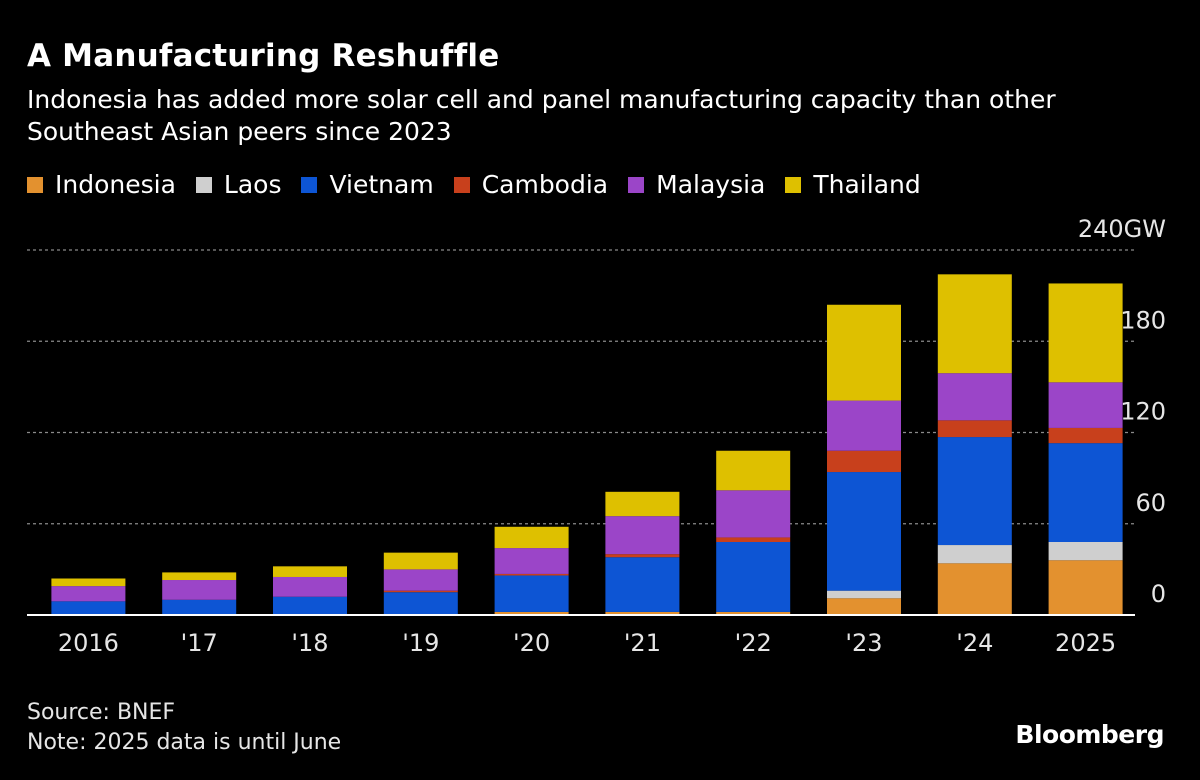  I want to click on x-tick-label: '18, so click(309, 643).